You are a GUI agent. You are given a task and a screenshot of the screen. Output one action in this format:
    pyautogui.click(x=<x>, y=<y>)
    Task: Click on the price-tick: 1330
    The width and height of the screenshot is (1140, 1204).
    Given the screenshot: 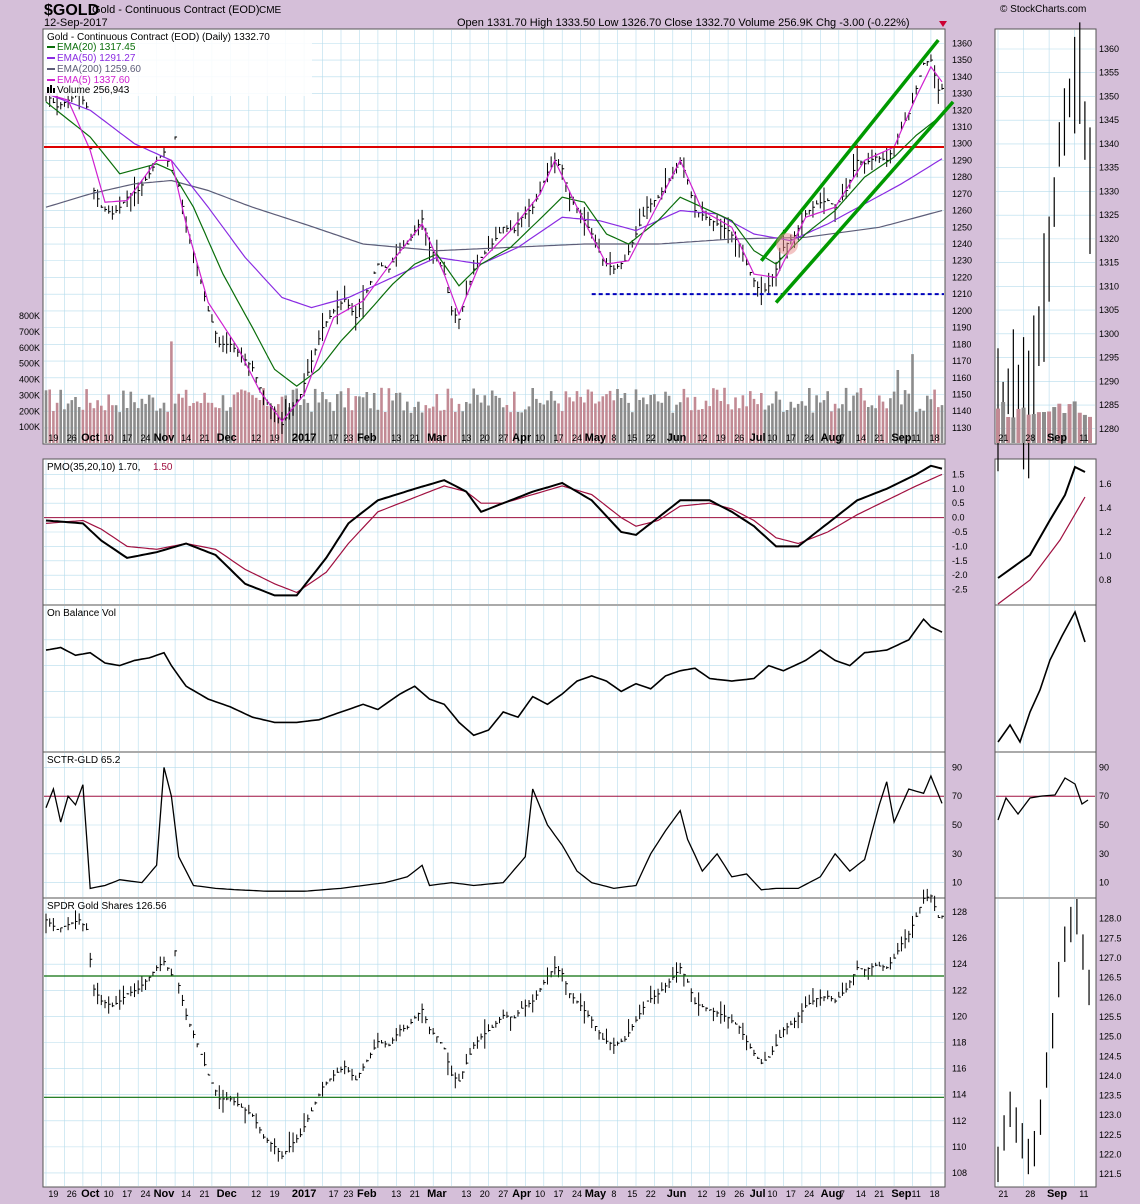 What is the action you would take?
    pyautogui.click(x=962, y=94)
    